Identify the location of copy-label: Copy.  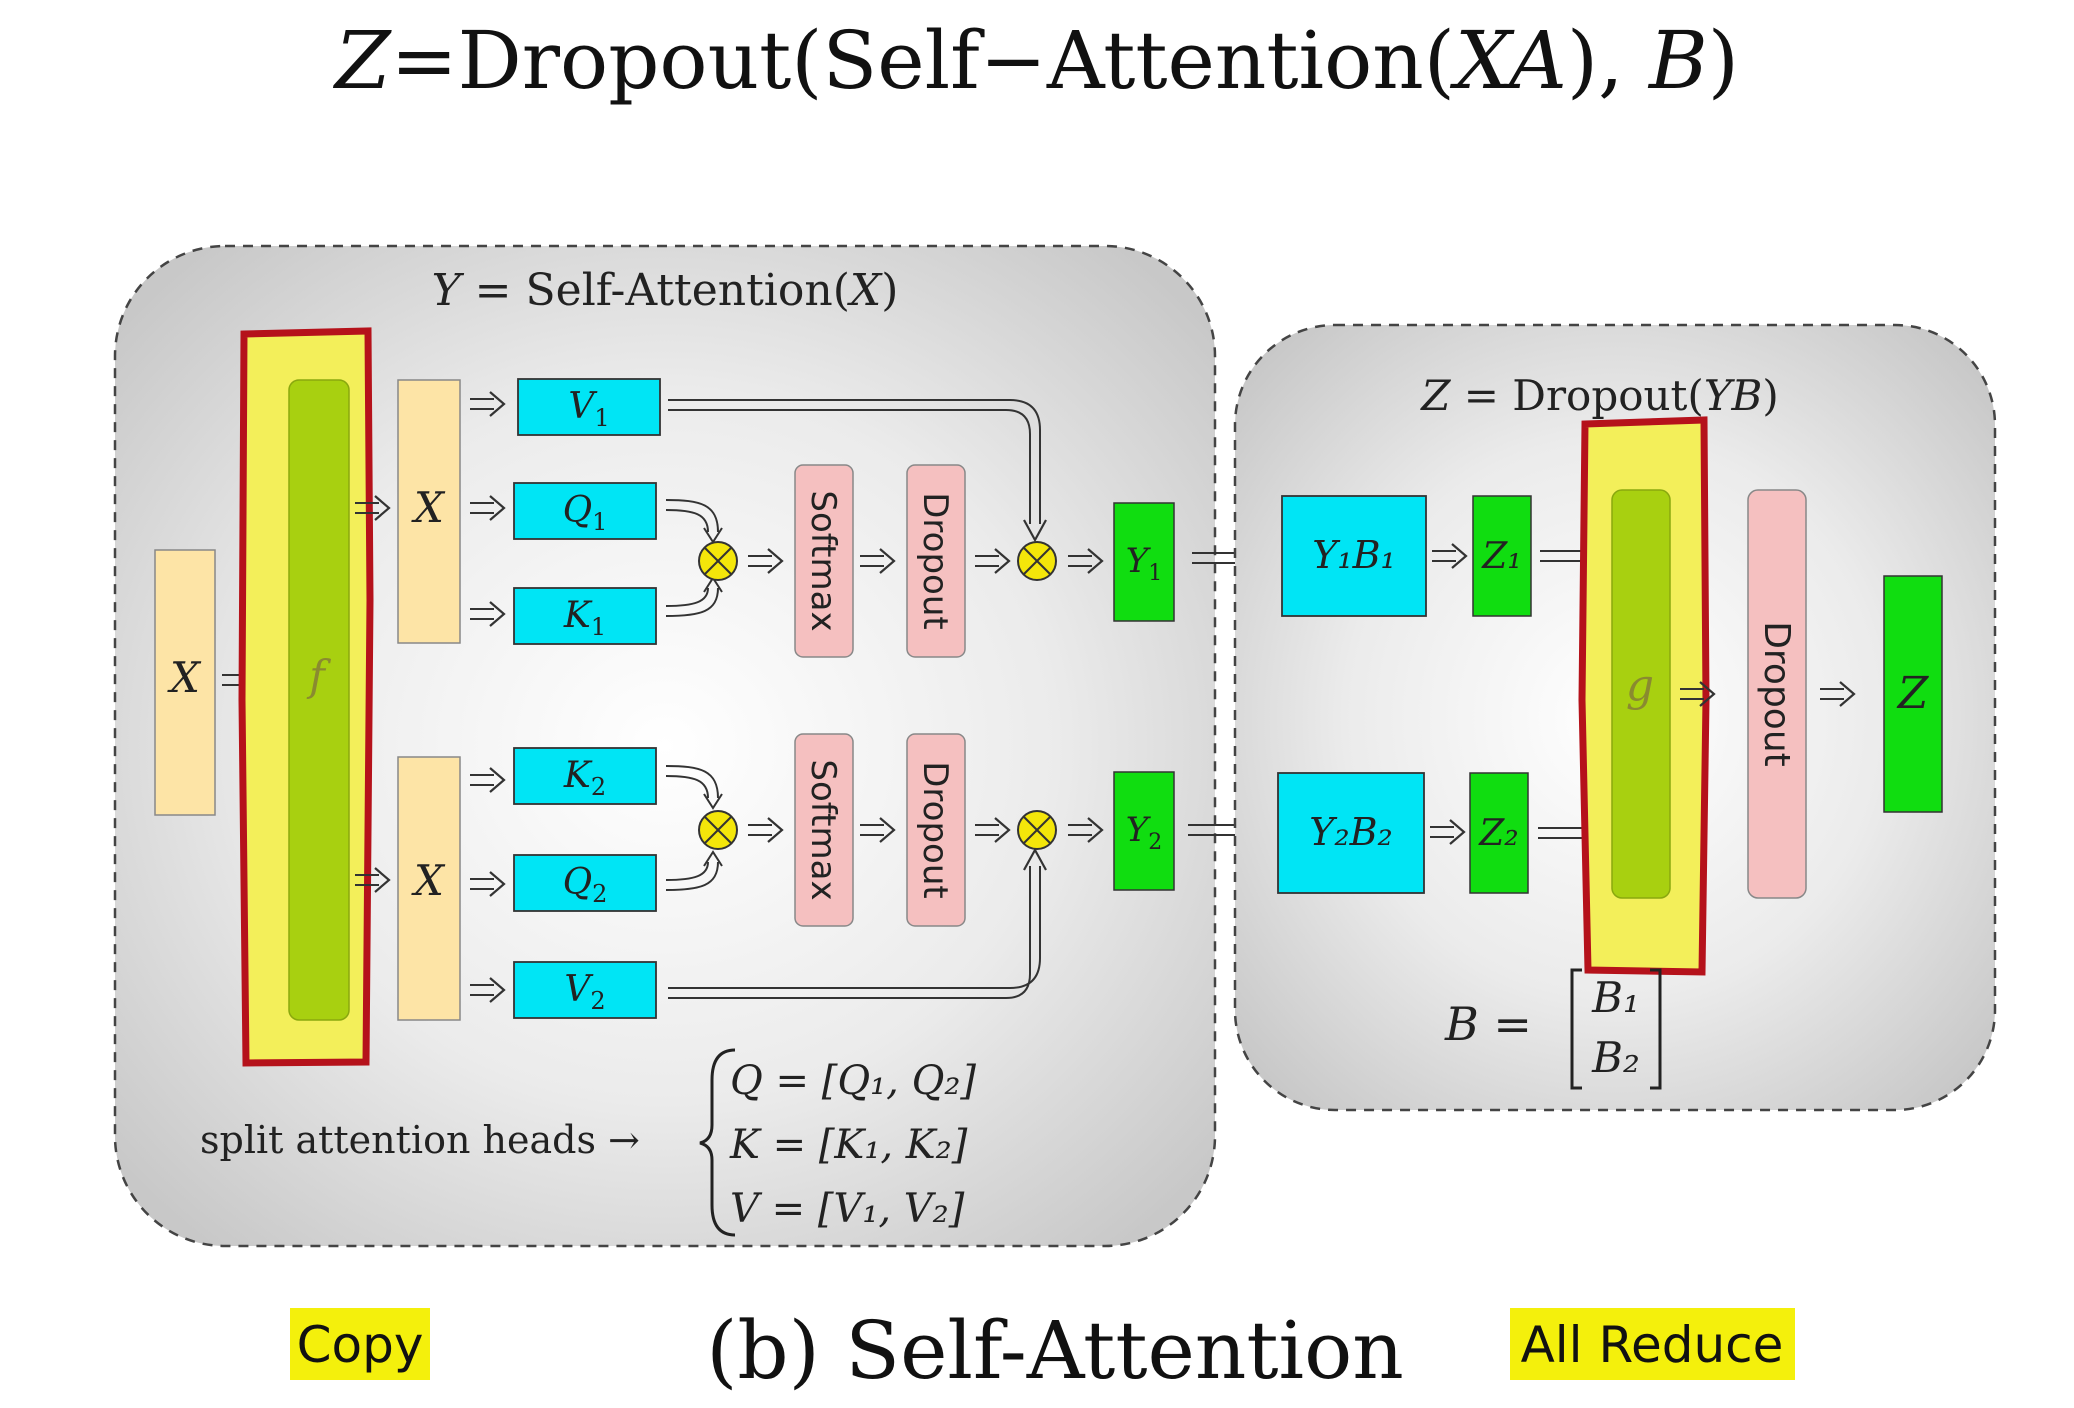
(360, 1345).